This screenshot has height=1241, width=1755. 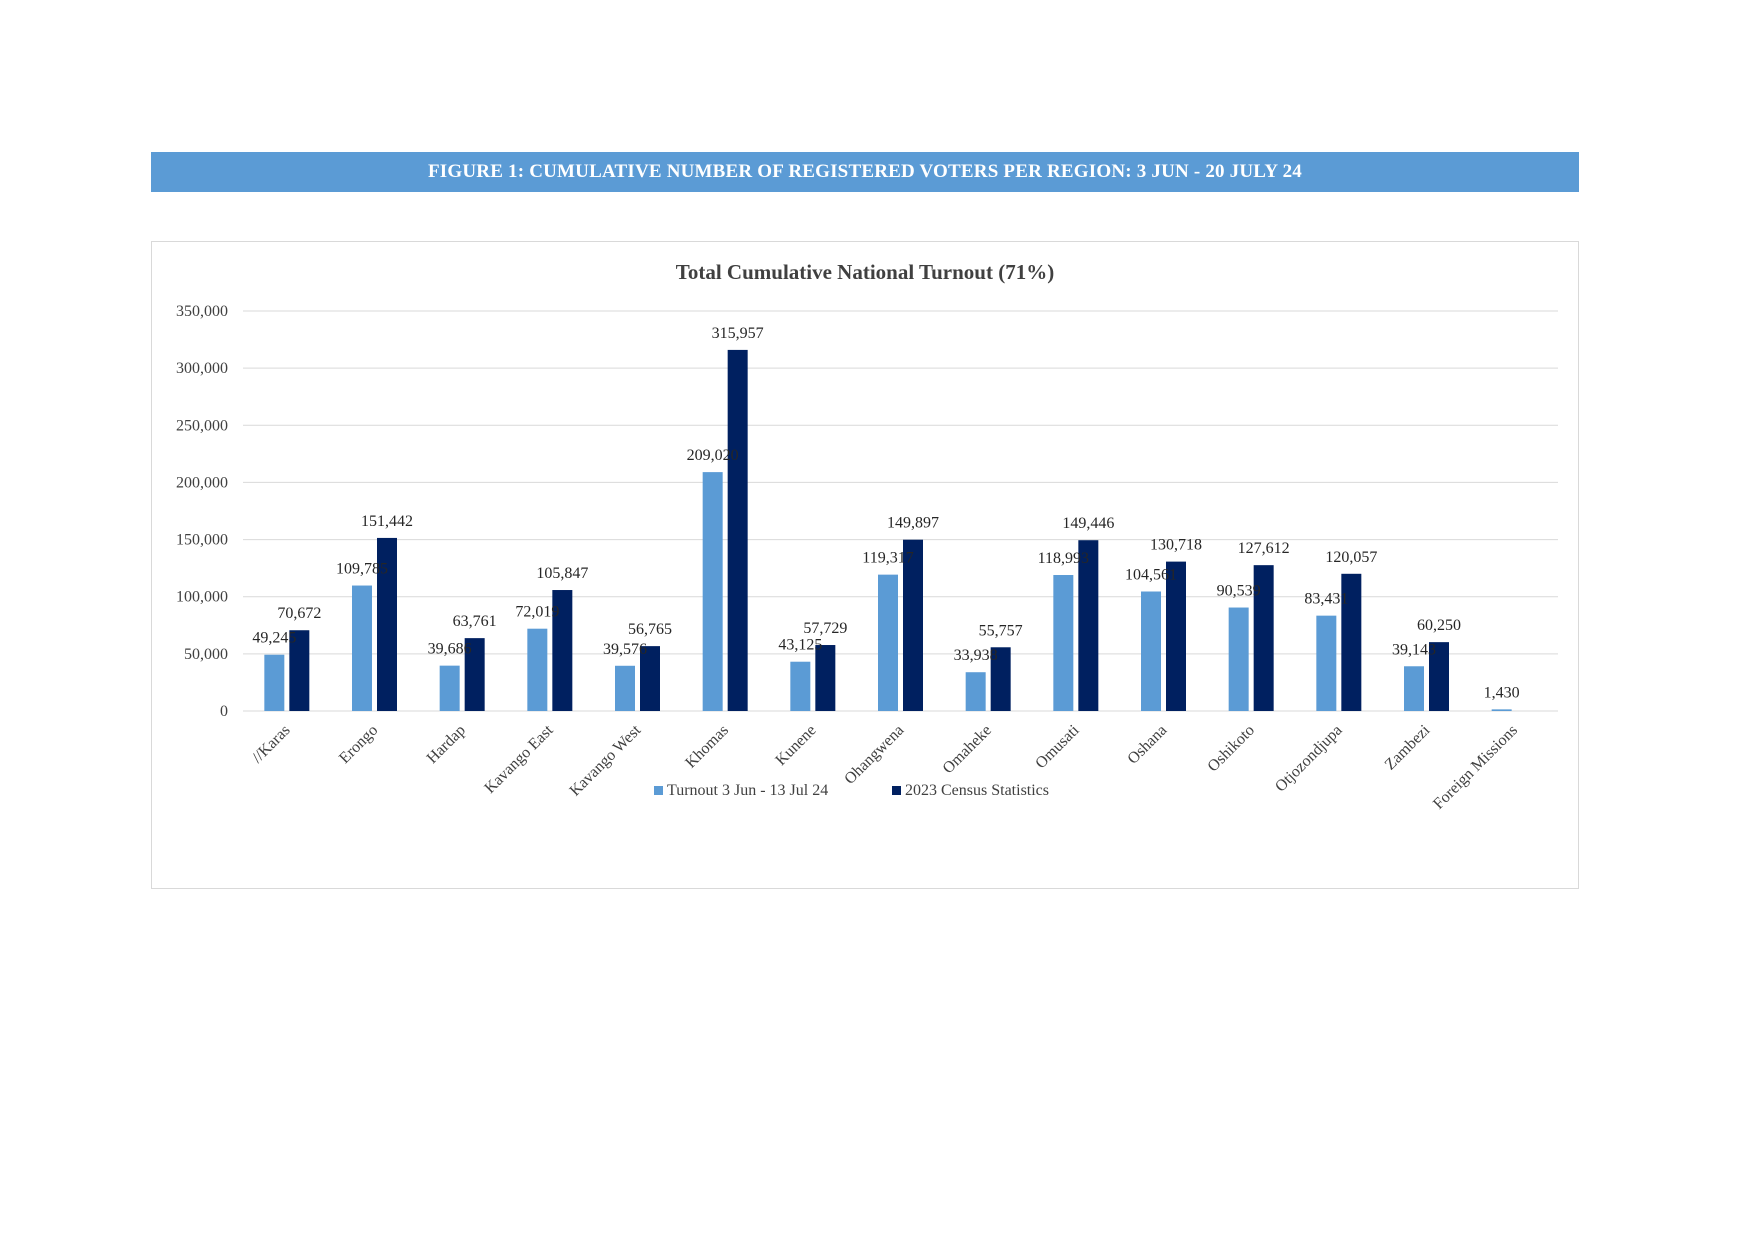 I want to click on turnout-value-label: 90,539, so click(x=1239, y=591).